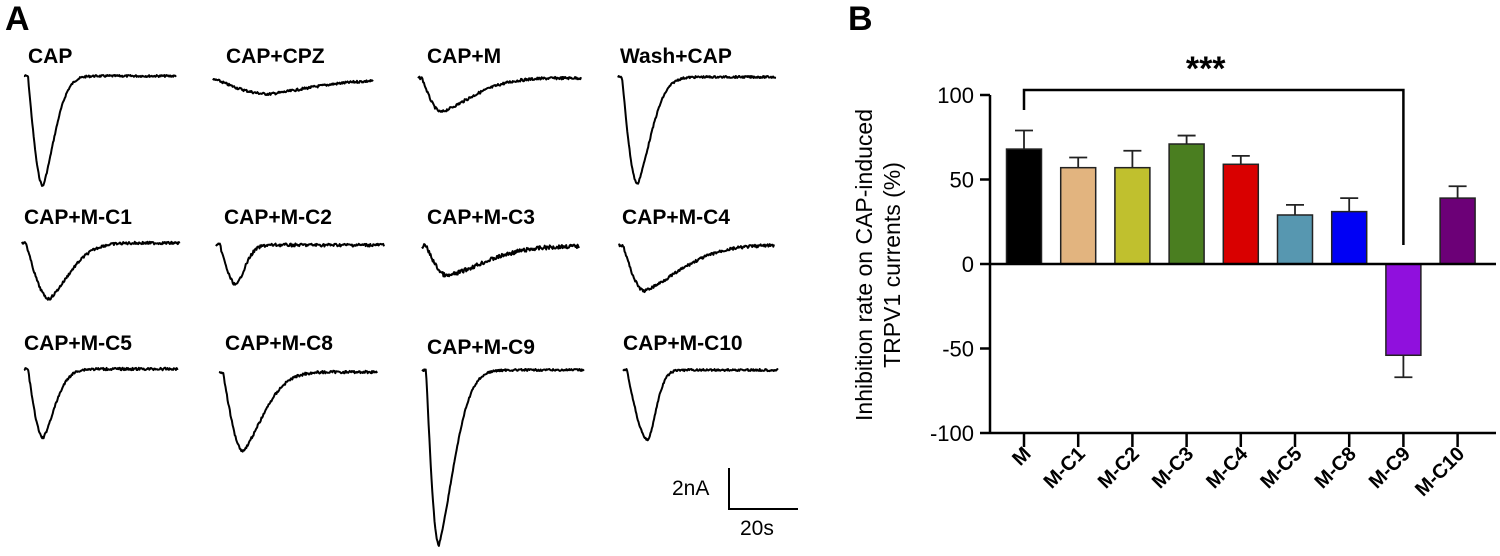 The height and width of the screenshot is (556, 1500). I want to click on trace-label: CAP+M, so click(464, 56).